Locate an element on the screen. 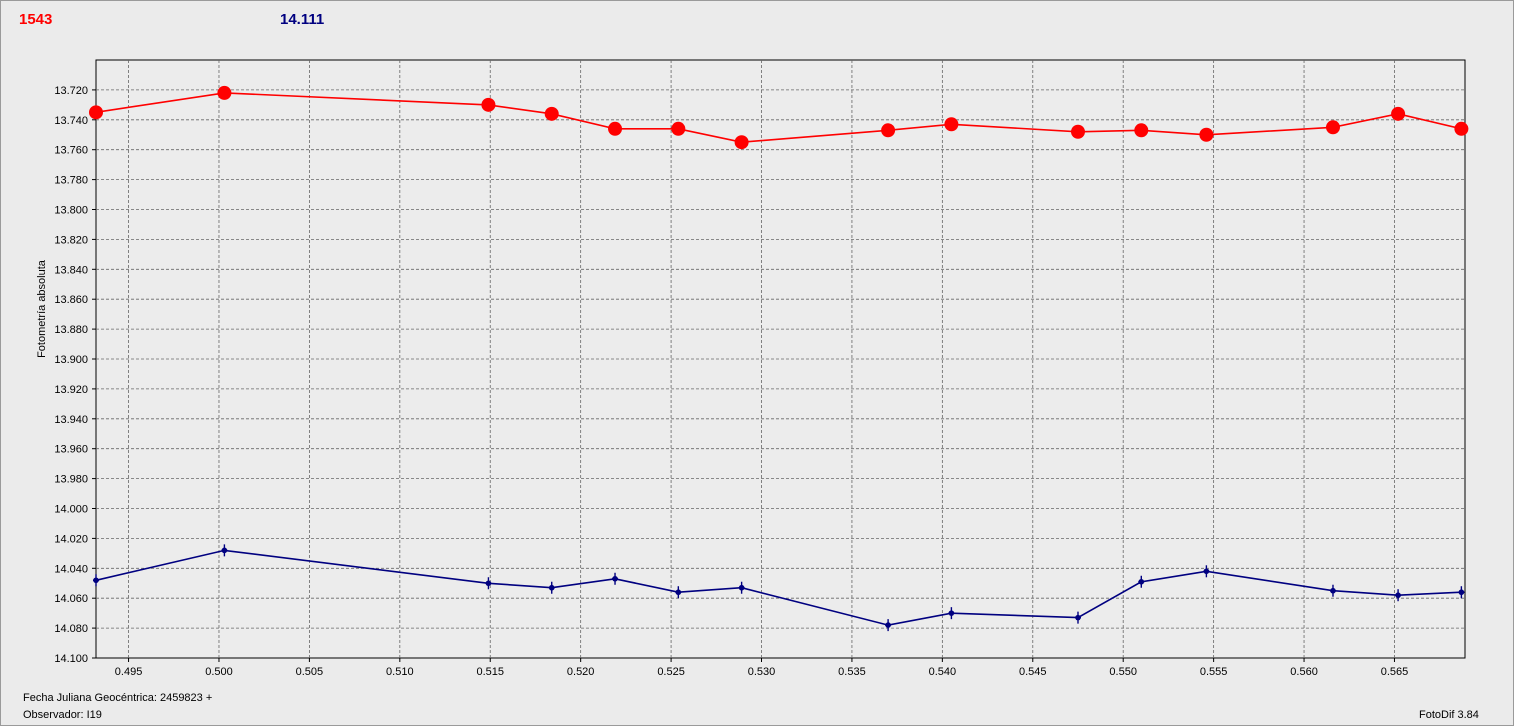  y-tick-label: 13.980 is located at coordinates (71, 480).